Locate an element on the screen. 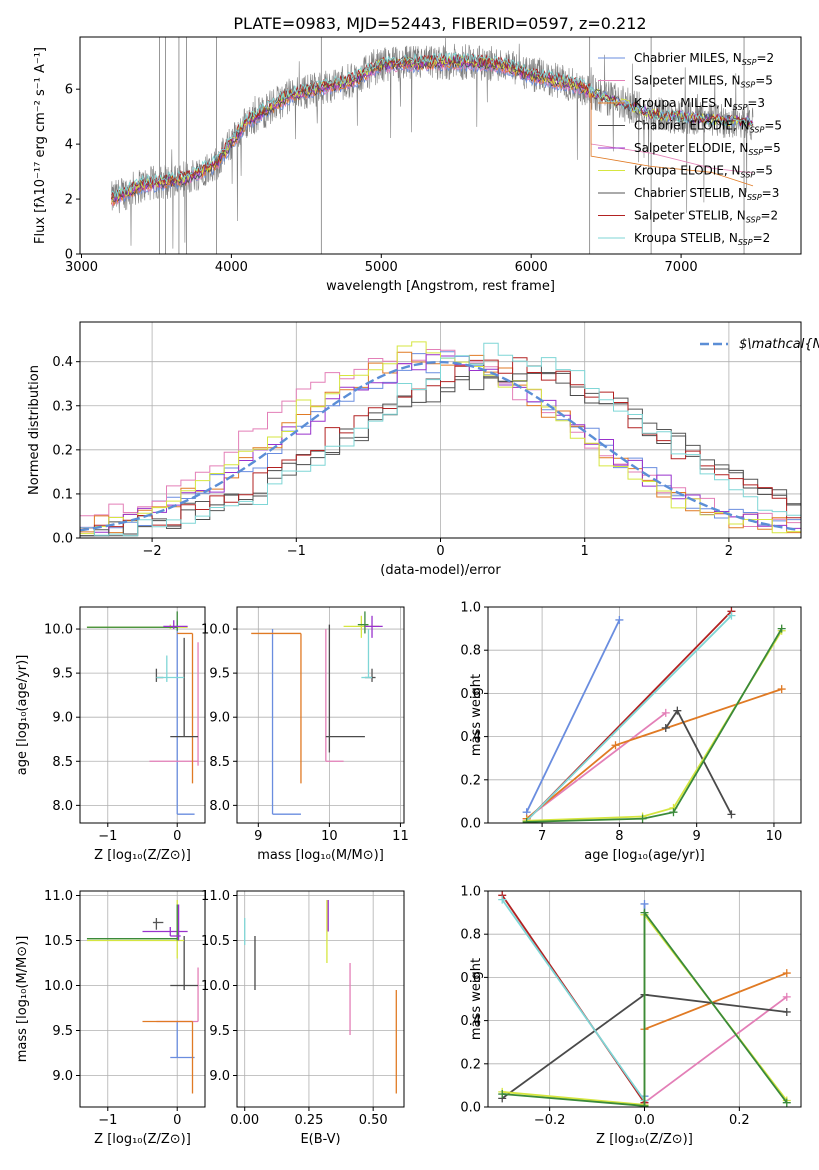  x-tick-label: −1 is located at coordinates (296, 551).